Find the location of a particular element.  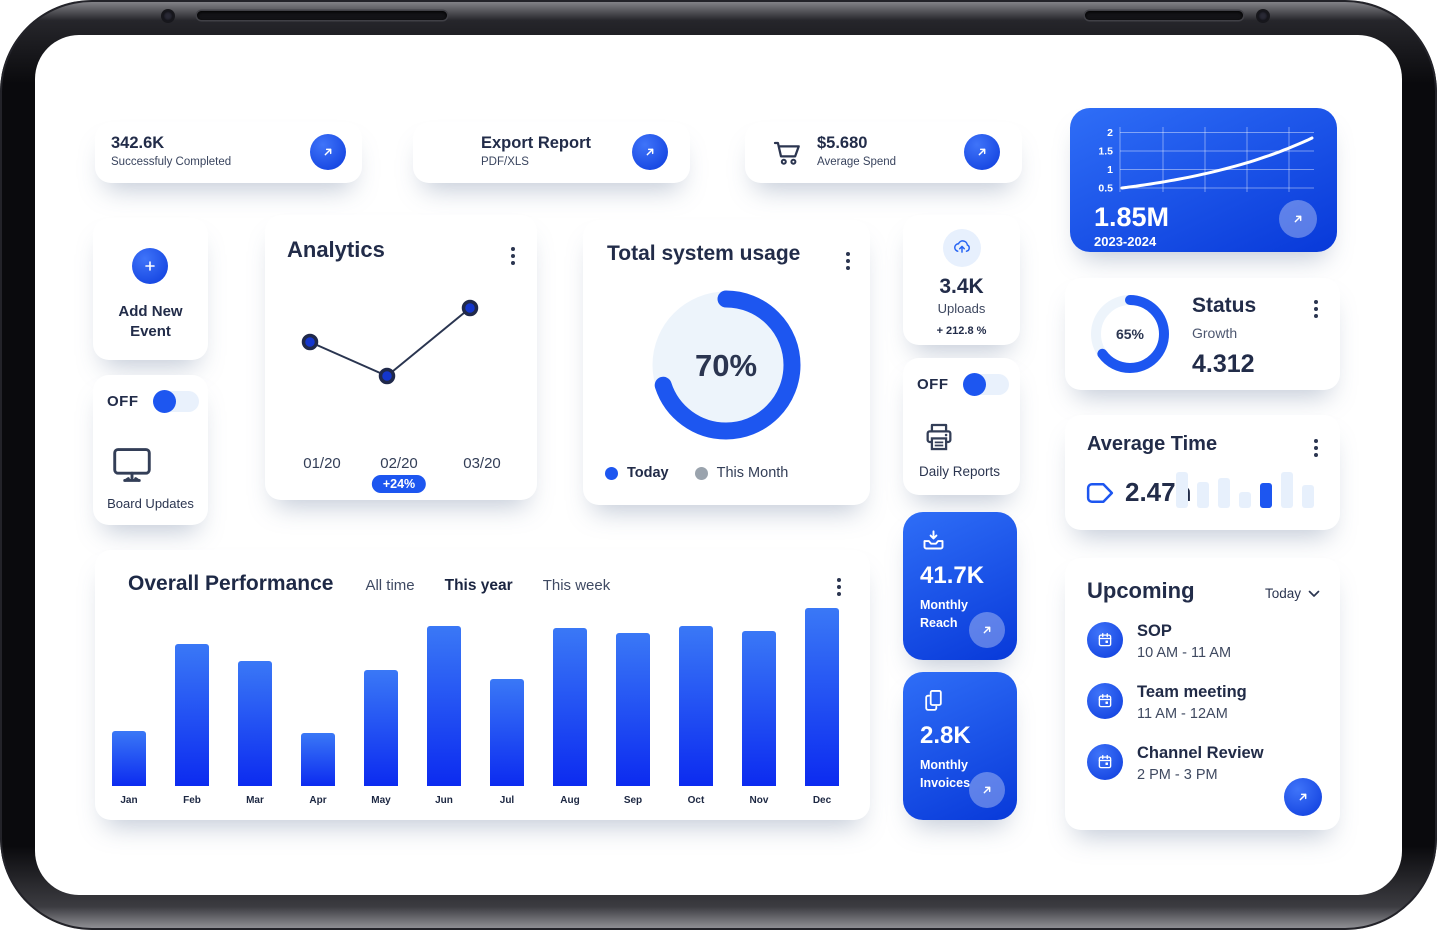

performance-bar-feb: Feb is located at coordinates (192, 725).